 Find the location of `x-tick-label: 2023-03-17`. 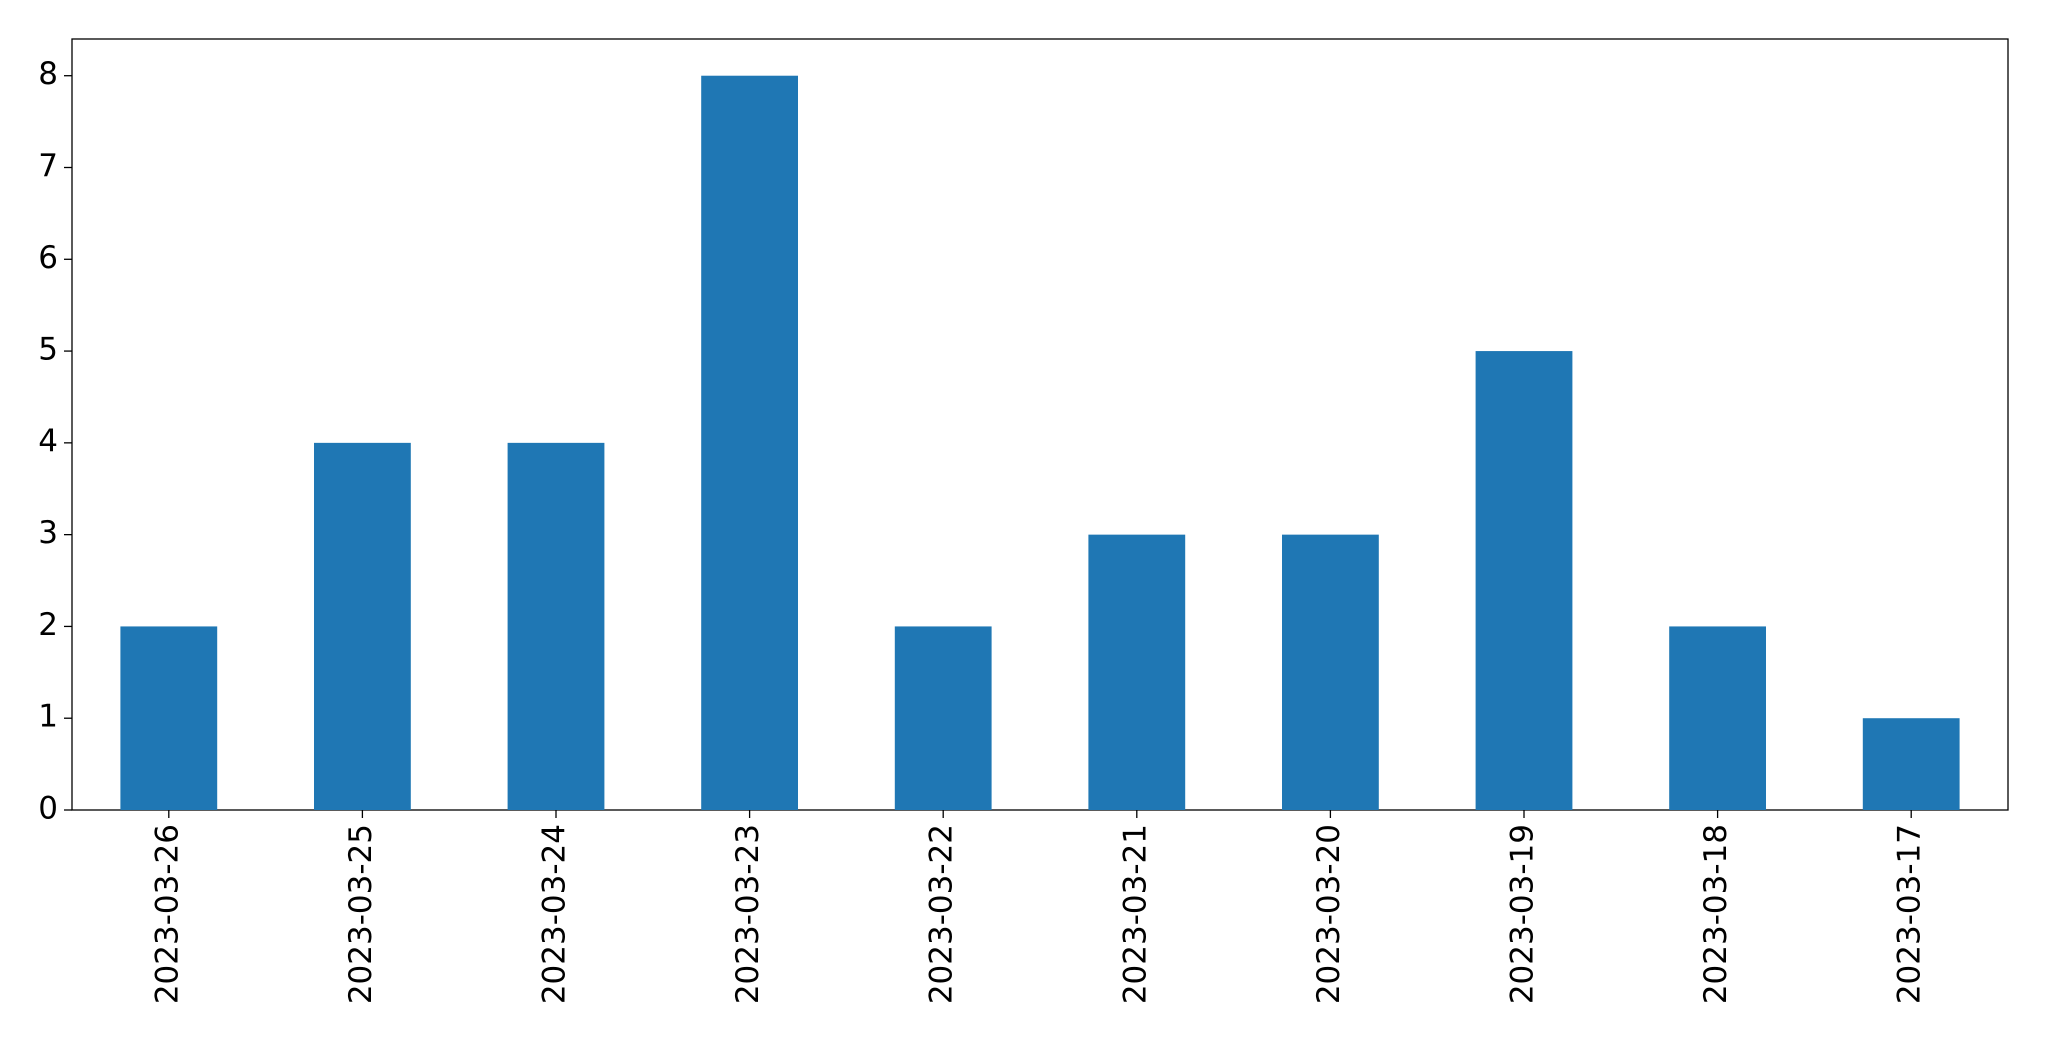

x-tick-label: 2023-03-17 is located at coordinates (1910, 914).